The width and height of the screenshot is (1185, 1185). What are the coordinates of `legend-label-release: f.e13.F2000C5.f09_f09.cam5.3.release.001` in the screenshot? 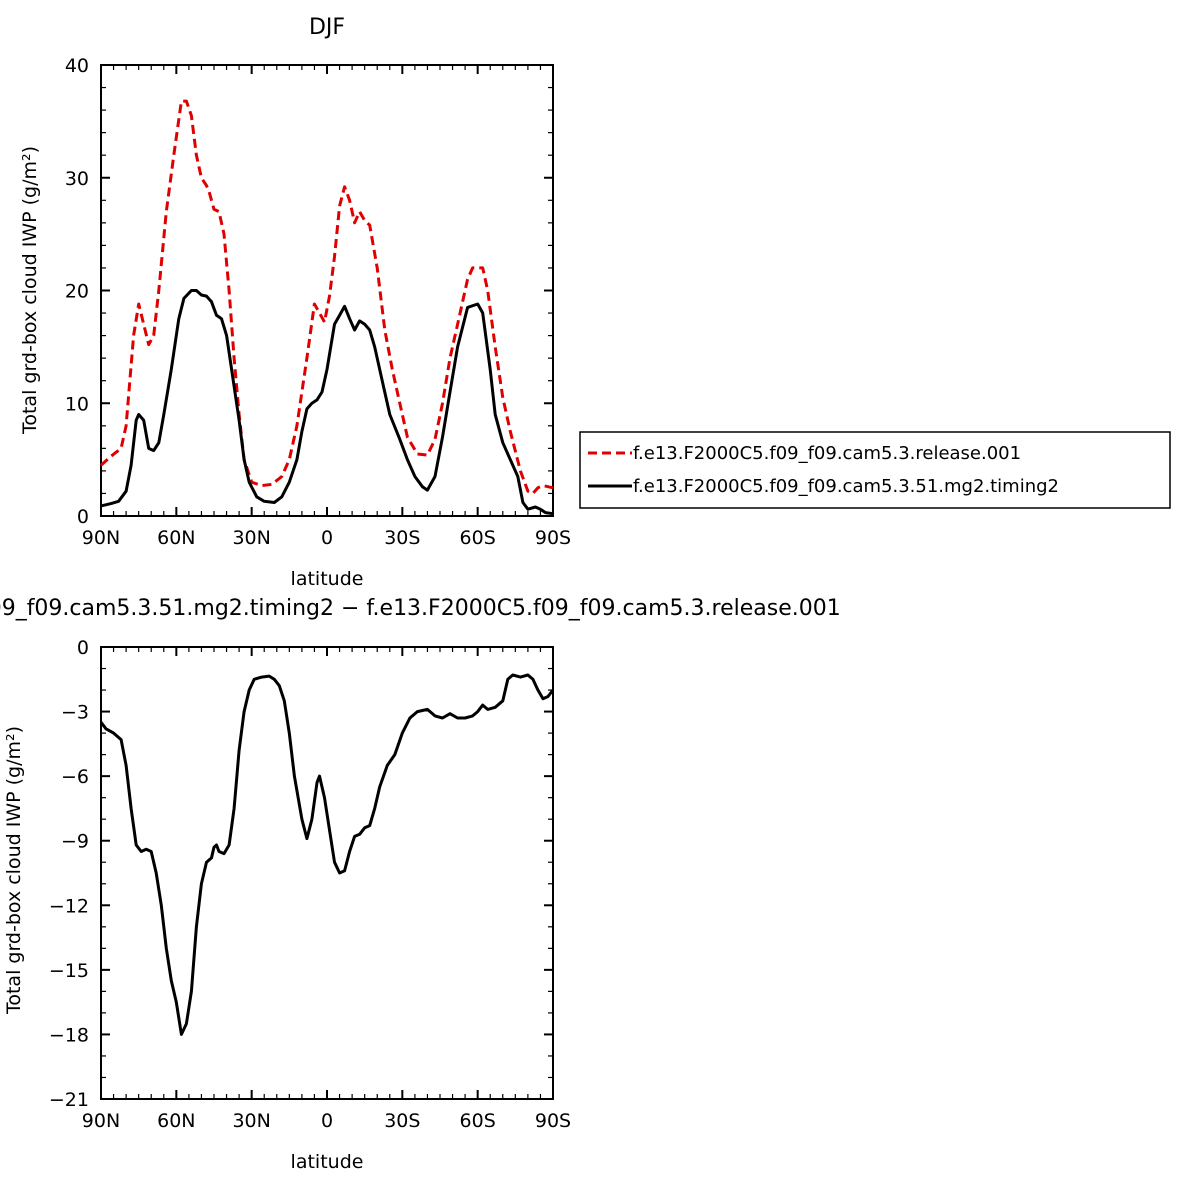 It's located at (827, 453).